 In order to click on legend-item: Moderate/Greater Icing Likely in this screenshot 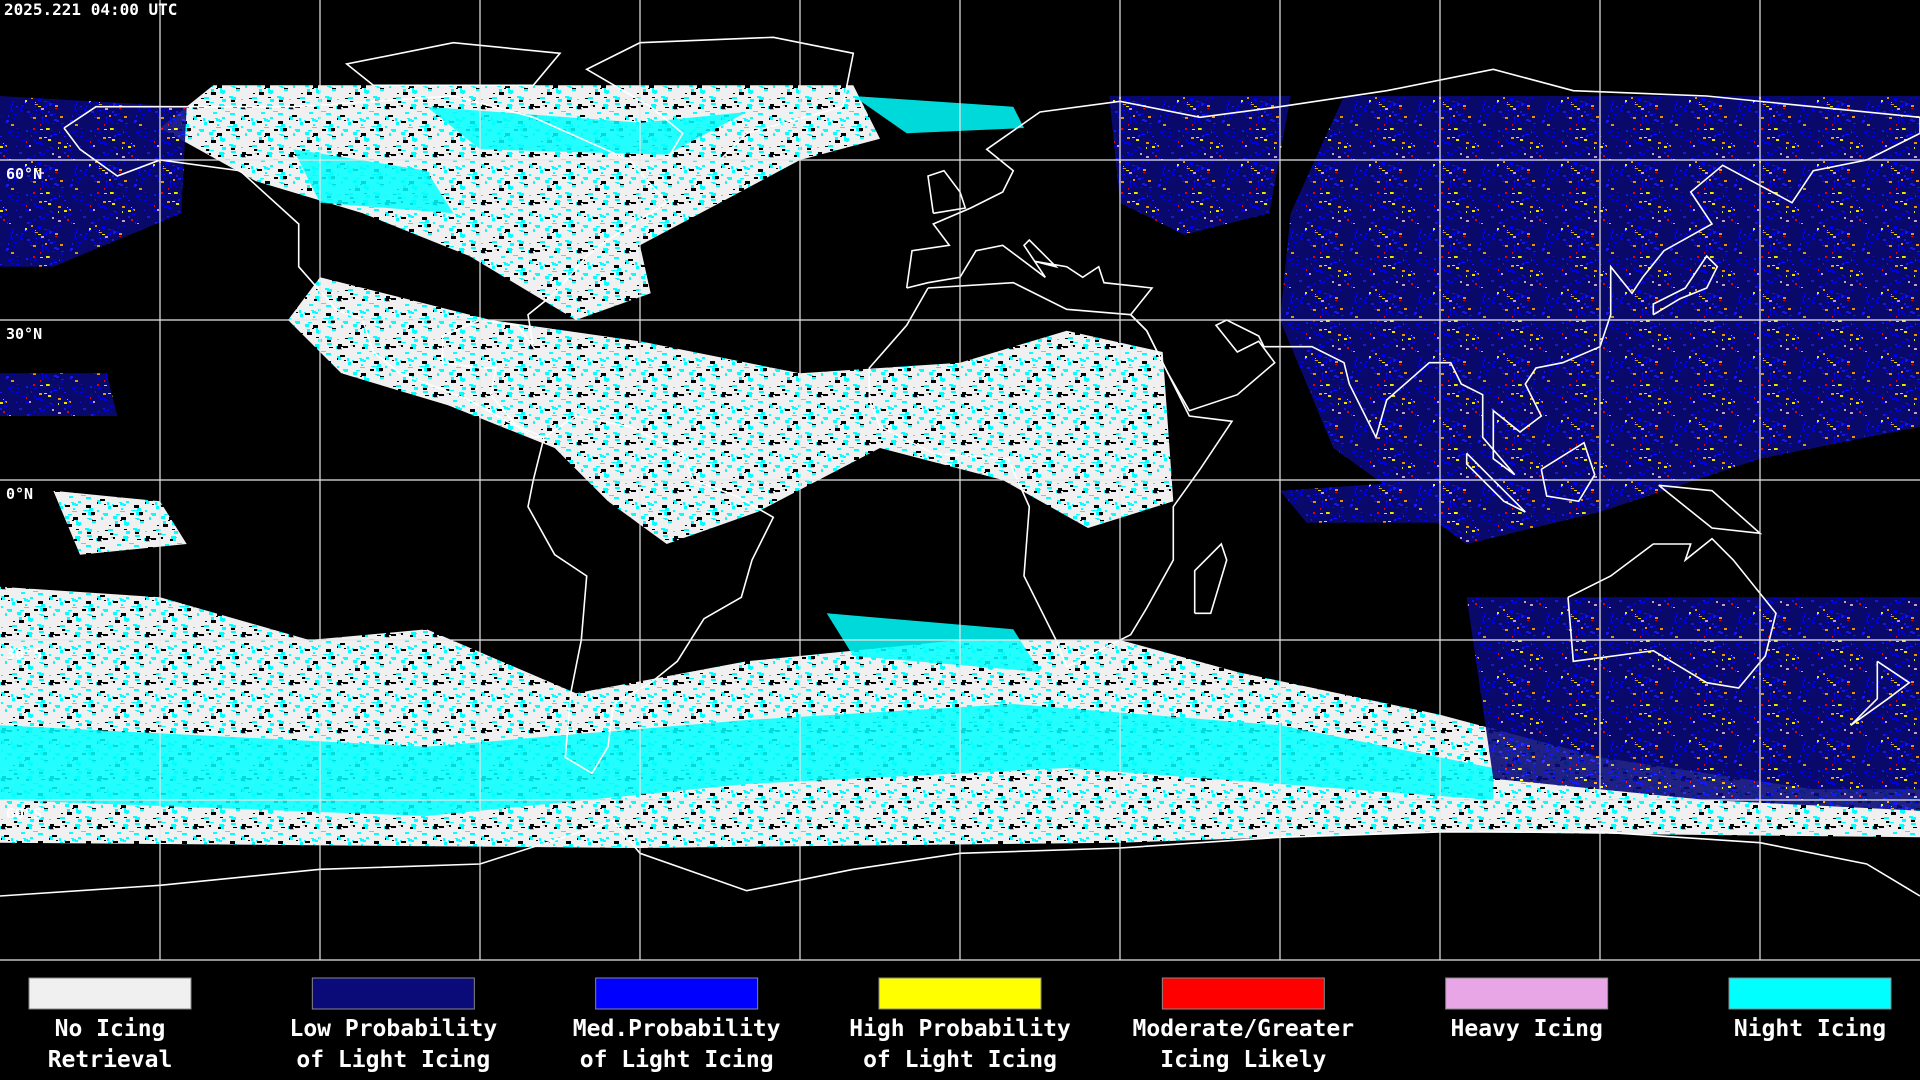, I will do `click(1244, 1025)`.